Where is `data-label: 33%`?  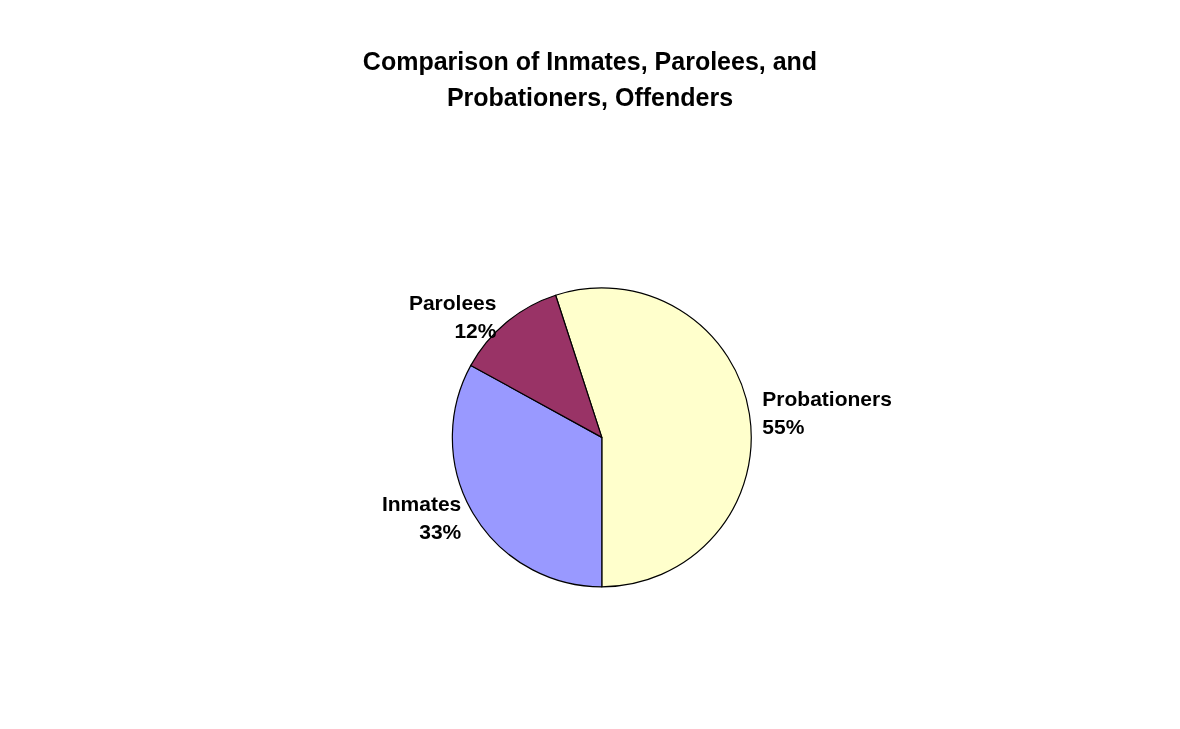
data-label: 33% is located at coordinates (440, 532).